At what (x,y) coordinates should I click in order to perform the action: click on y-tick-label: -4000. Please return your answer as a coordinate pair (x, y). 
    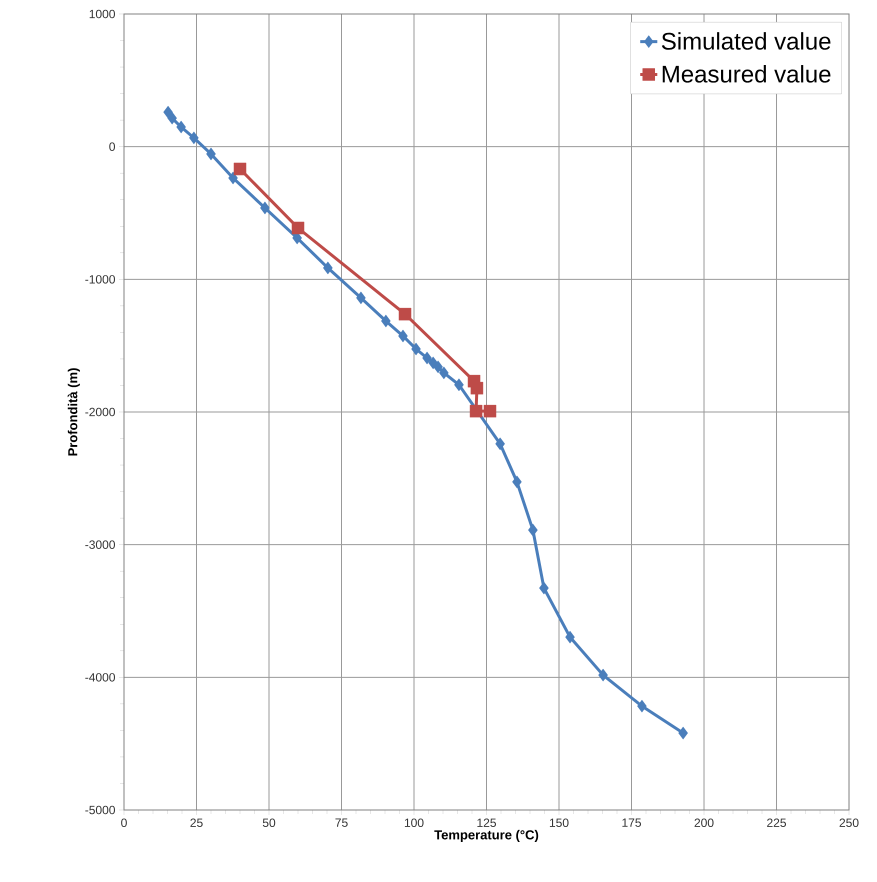
    Looking at the image, I should click on (100, 677).